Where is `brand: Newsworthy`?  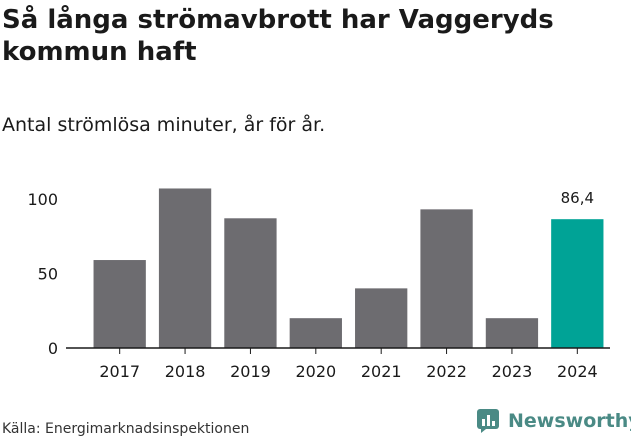
brand: Newsworthy is located at coordinates (553, 421).